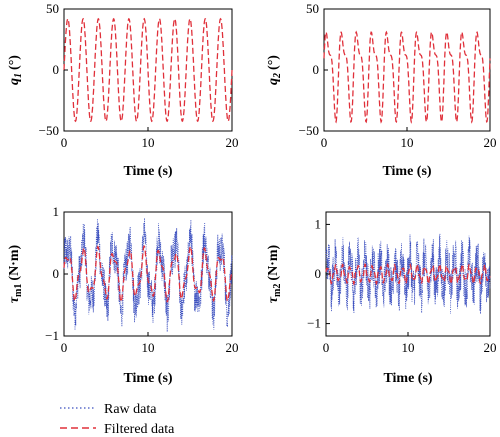  I want to click on legend-raw-label: Raw data, so click(130, 409).